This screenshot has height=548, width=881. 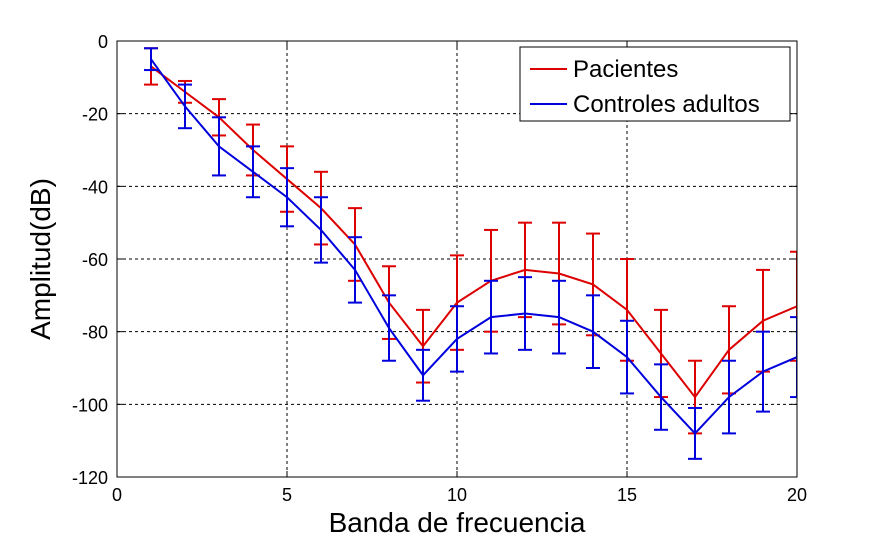 What do you see at coordinates (287, 495) in the screenshot?
I see `x-tick-label: 5` at bounding box center [287, 495].